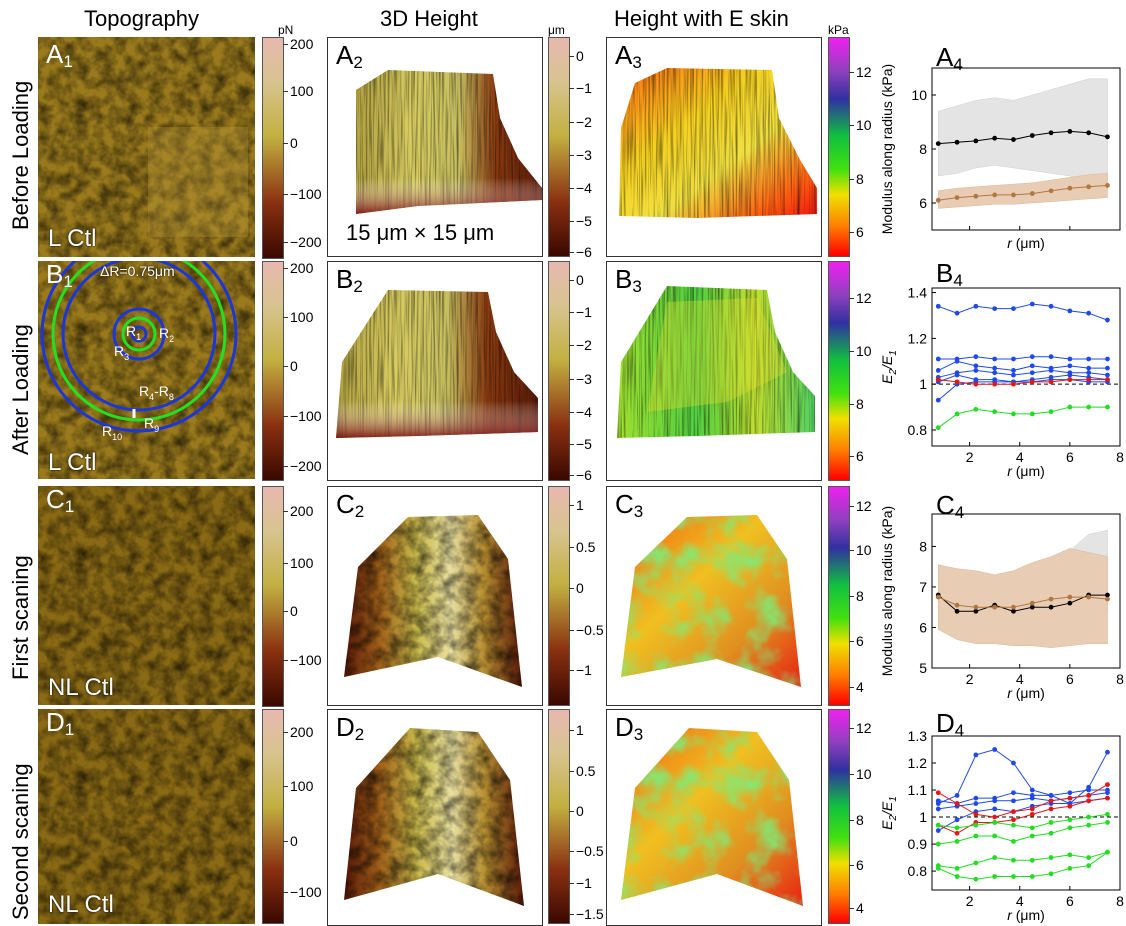 The width and height of the screenshot is (1126, 926). What do you see at coordinates (923, 384) in the screenshot?
I see `y-tick-label: 1` at bounding box center [923, 384].